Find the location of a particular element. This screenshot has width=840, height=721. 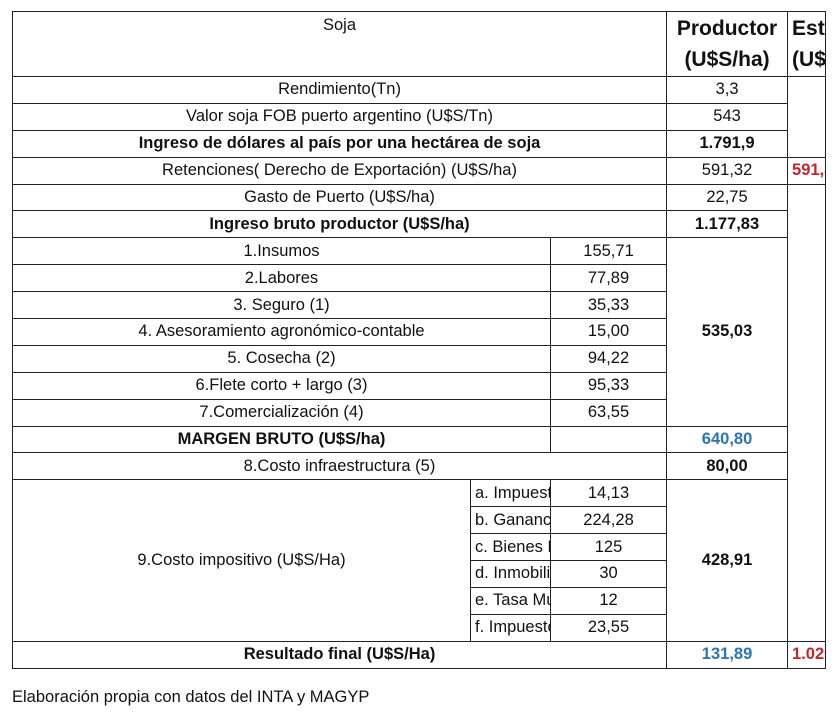

cost-value: 95,33 is located at coordinates (608, 385).